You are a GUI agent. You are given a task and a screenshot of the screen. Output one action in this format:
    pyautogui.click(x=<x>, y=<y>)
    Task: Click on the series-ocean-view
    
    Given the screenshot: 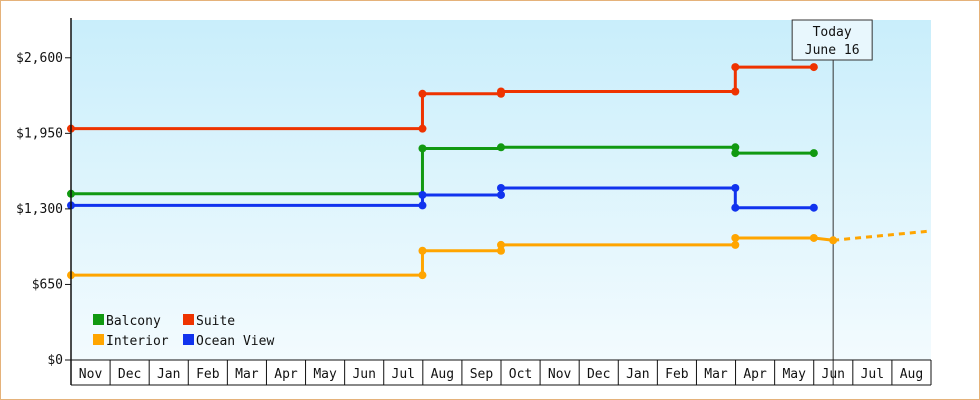 What is the action you would take?
    pyautogui.click(x=442, y=197)
    